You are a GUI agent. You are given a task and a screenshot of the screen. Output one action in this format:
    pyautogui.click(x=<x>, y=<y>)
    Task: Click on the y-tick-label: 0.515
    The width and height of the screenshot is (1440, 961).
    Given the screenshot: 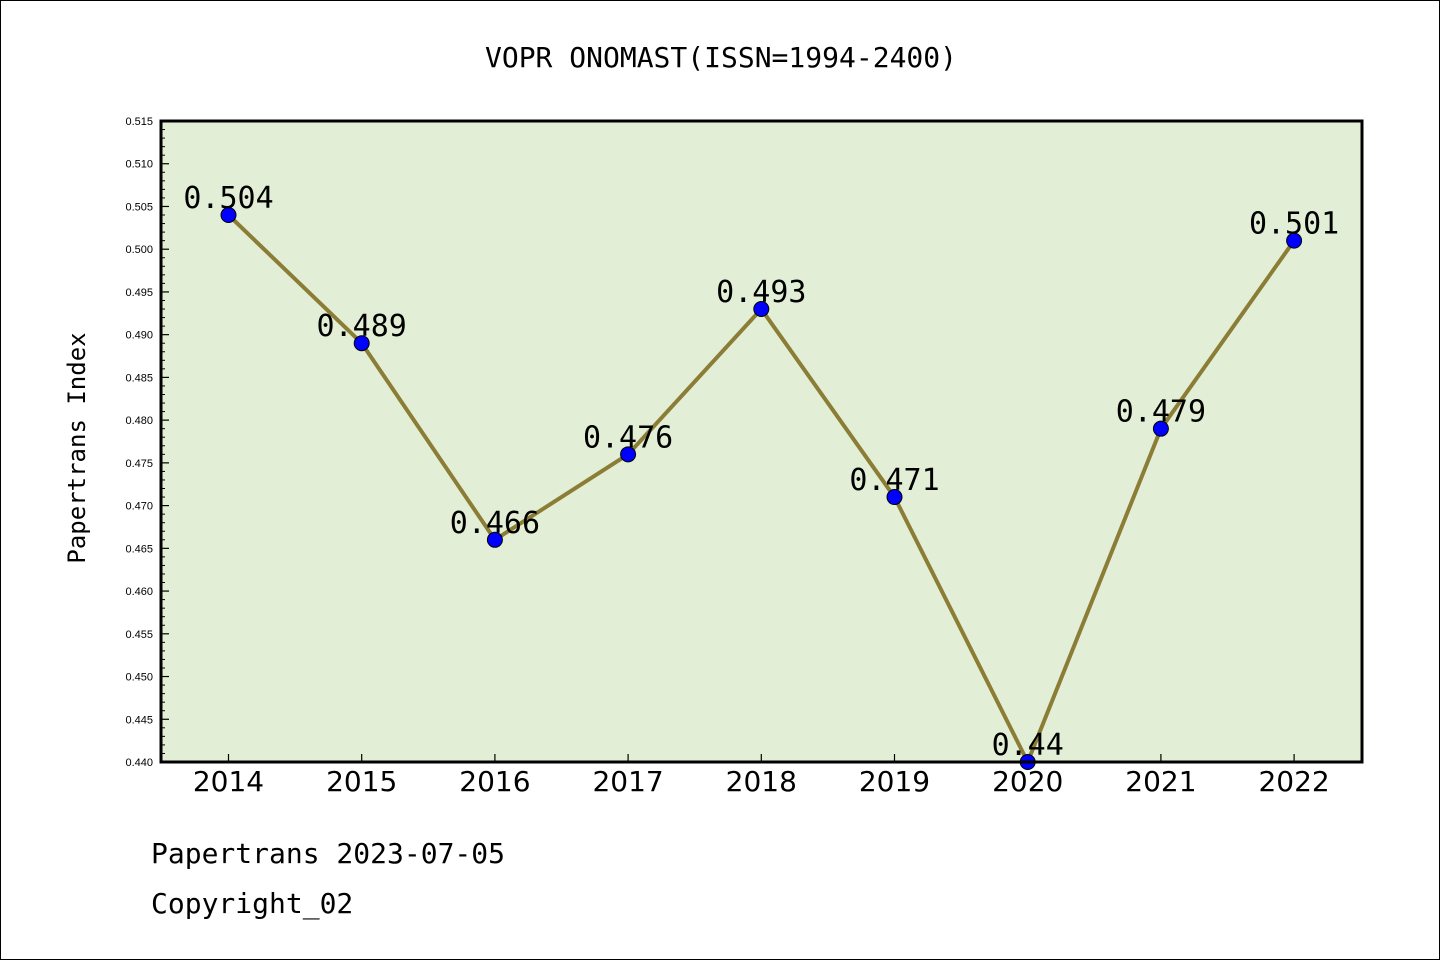 What is the action you would take?
    pyautogui.click(x=139, y=122)
    